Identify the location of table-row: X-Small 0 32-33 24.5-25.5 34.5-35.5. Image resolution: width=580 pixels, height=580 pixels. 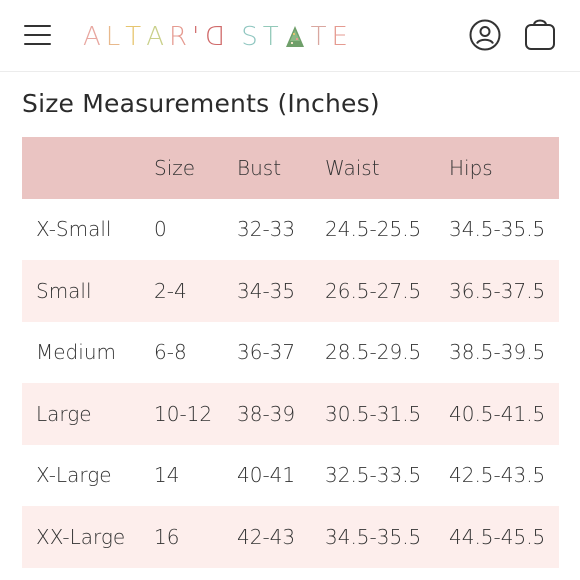
(290, 229).